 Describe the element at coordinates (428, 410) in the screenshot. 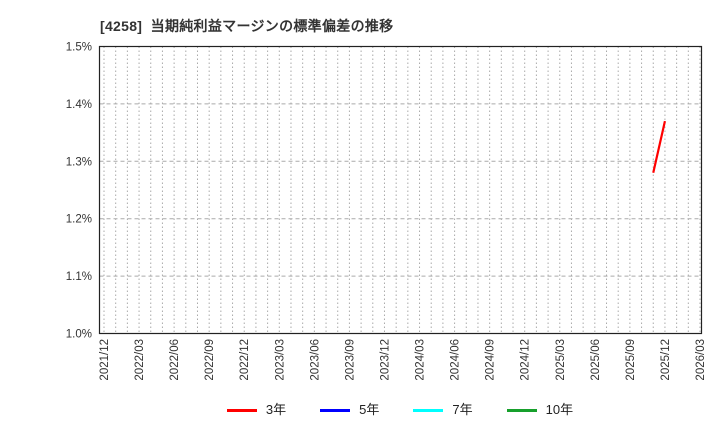

I see `legend-line-7y-icon` at that location.